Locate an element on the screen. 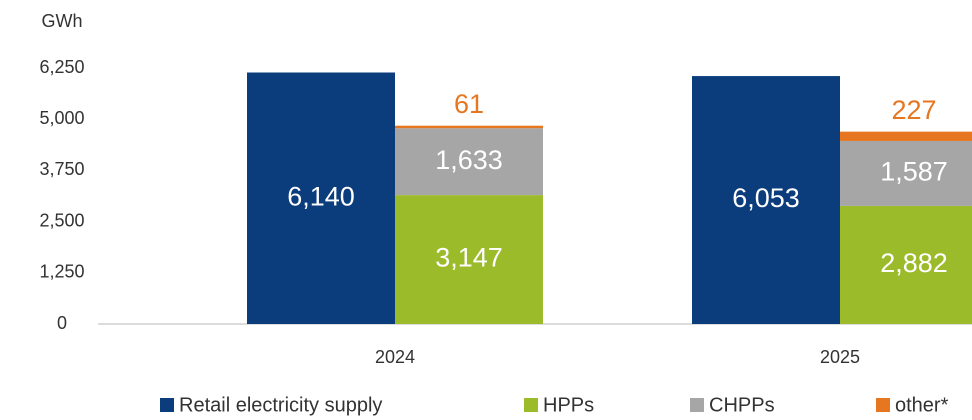 The image size is (972, 420). value-label: 6,053 is located at coordinates (766, 198).